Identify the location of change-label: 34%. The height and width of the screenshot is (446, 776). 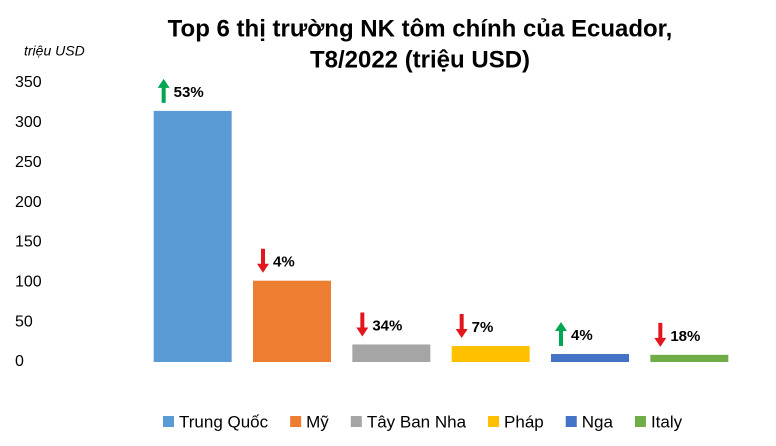
(387, 325).